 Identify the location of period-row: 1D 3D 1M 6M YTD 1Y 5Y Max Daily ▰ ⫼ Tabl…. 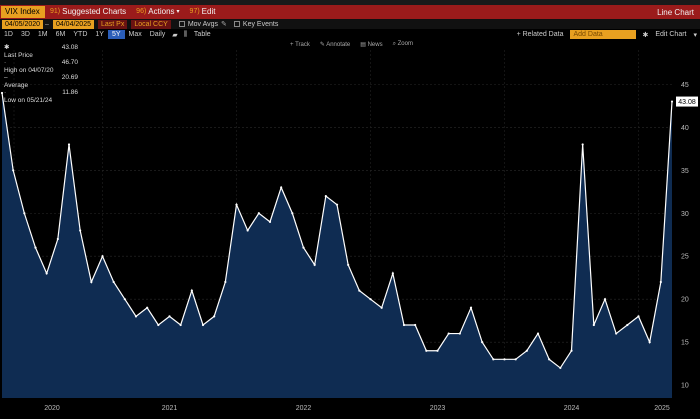
(350, 34).